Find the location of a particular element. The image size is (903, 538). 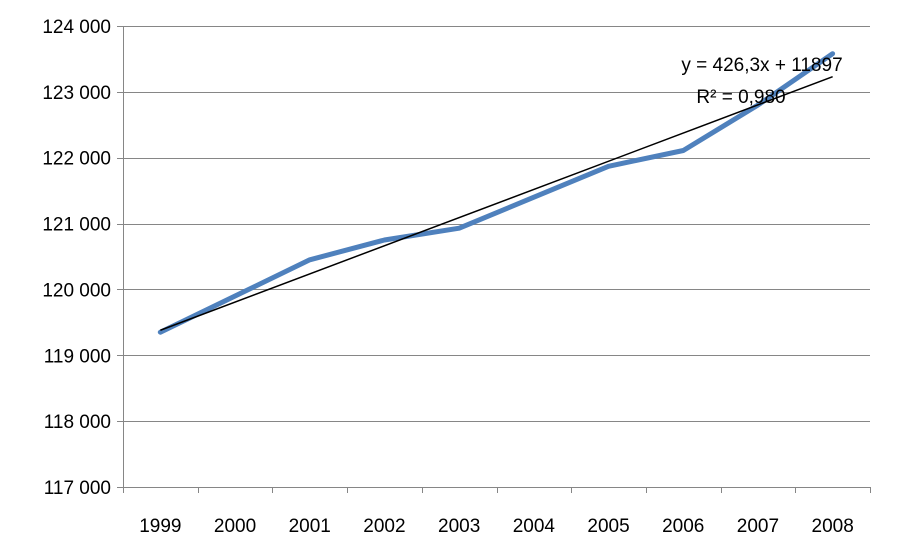

x-axis-tick-labels: 1999 2000 2001 2002 2003 2004 2005 2006 2007 2008 is located at coordinates (496, 526).